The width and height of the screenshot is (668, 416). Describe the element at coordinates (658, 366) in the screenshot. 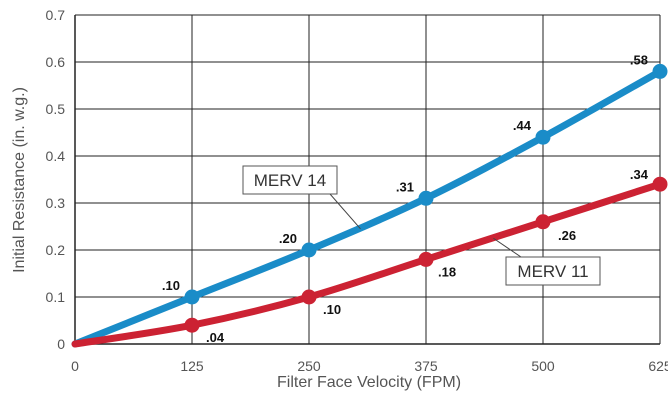

I see `x-tick-label: 625` at that location.